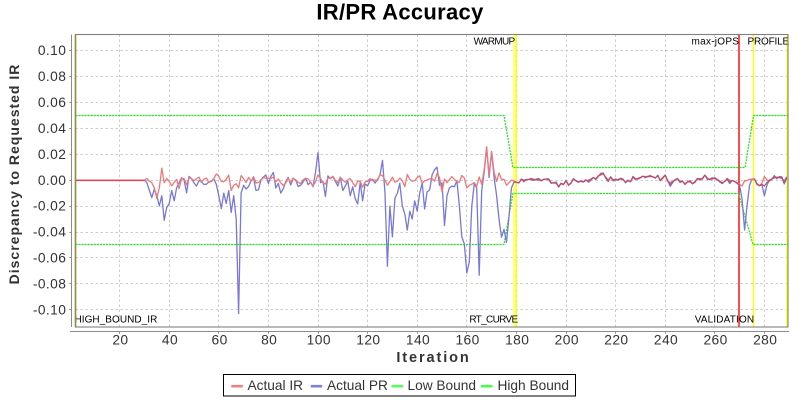  Describe the element at coordinates (567, 340) in the screenshot. I see `svg-text: 200` at that location.